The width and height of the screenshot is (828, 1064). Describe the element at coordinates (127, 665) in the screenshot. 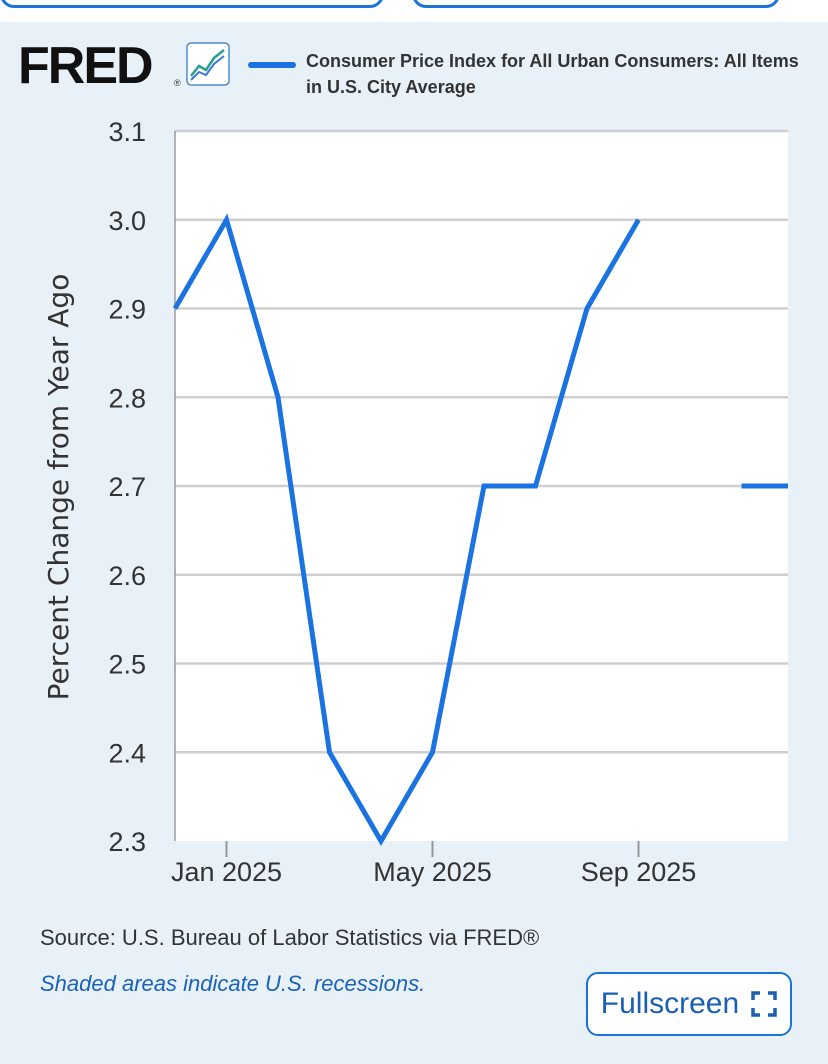

I see `y-tick-label: 2.5` at that location.